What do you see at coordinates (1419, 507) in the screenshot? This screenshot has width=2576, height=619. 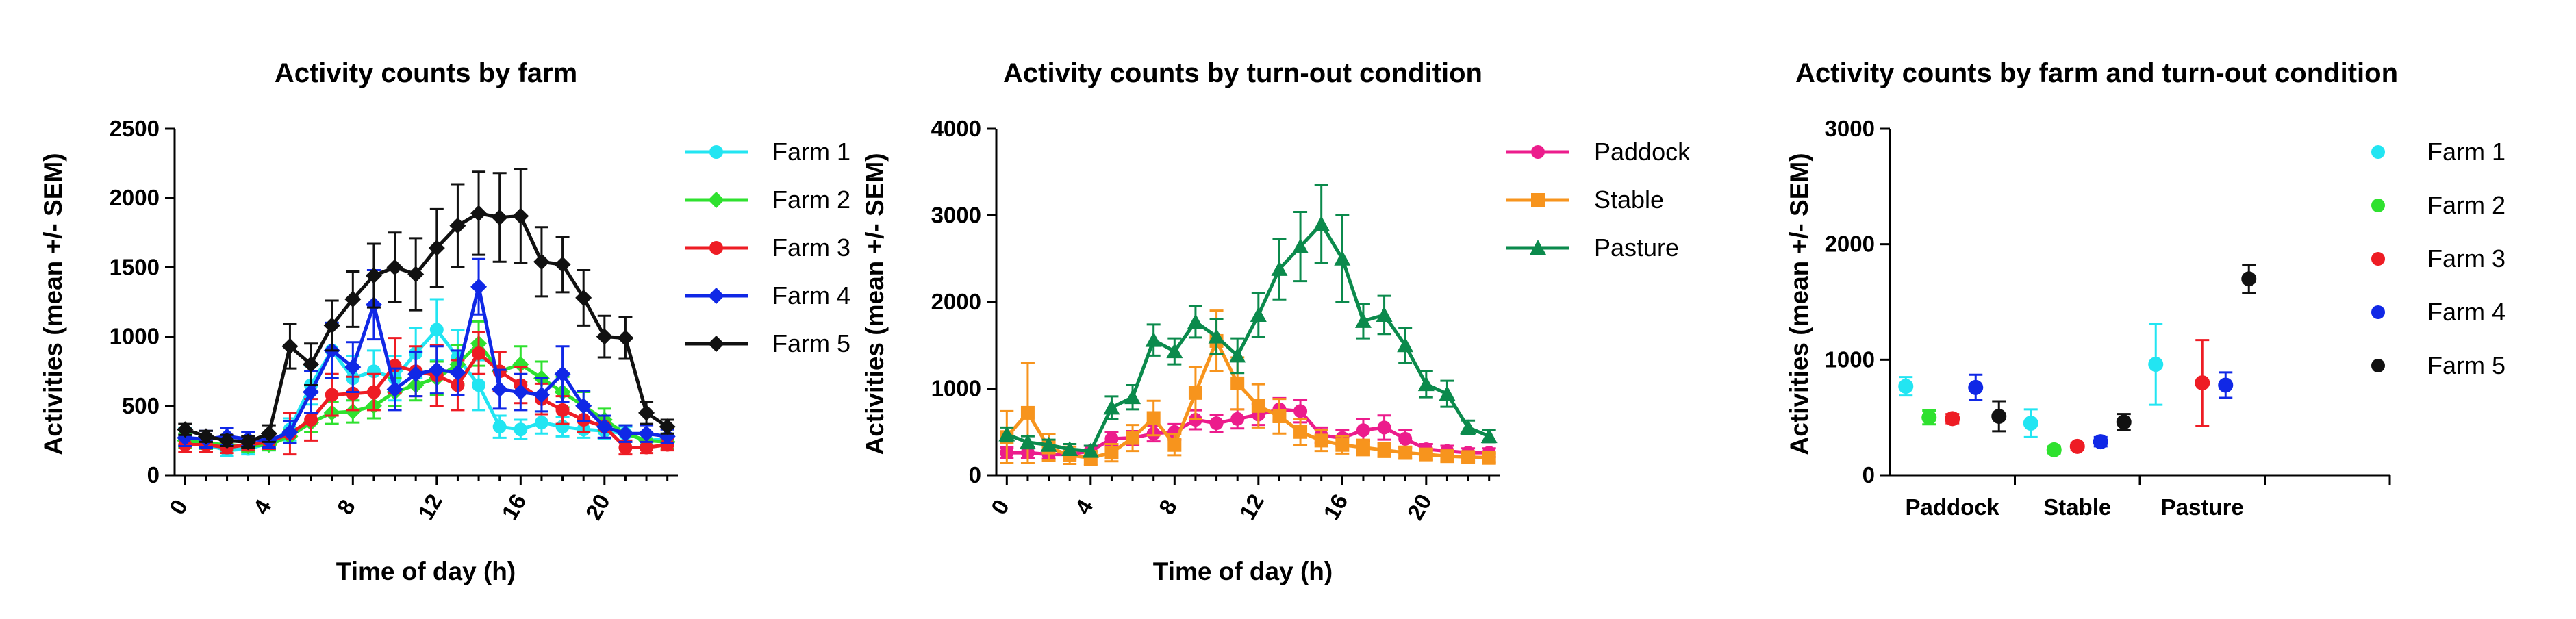 I see `x-tick-label: 20` at bounding box center [1419, 507].